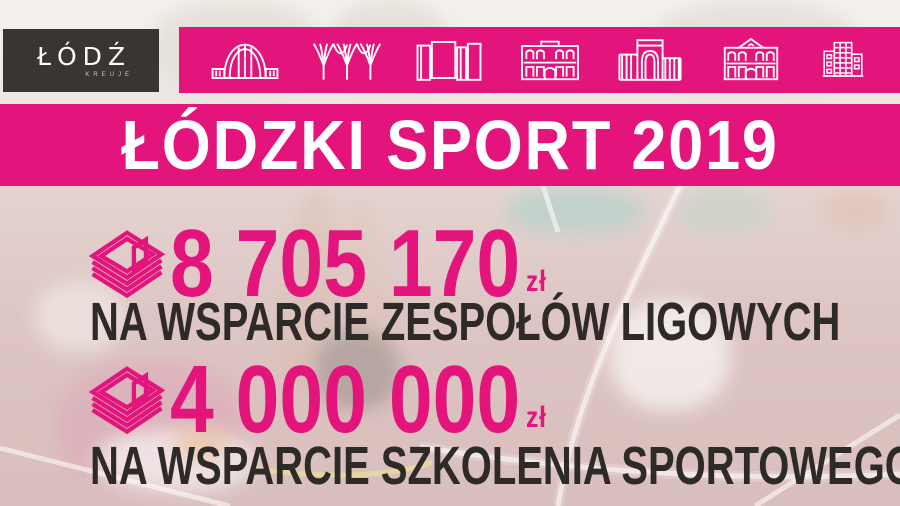  What do you see at coordinates (465, 322) in the screenshot?
I see `caption-league-support: NA WSPARCIE ZESPOŁÓW LIGOWYCH` at bounding box center [465, 322].